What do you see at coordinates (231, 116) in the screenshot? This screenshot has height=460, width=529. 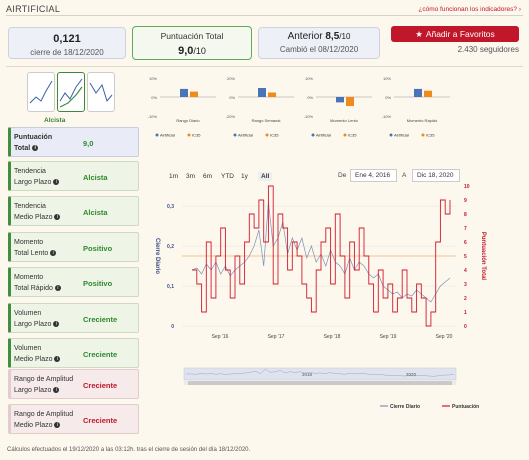 I see `mini-tick: -20%` at bounding box center [231, 116].